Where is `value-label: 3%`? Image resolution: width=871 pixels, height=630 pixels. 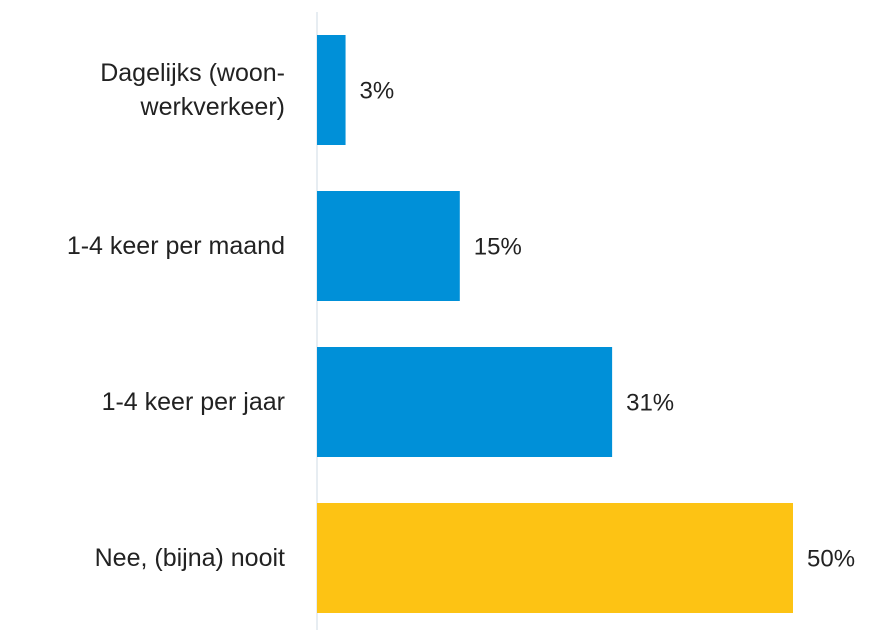 value-label: 3% is located at coordinates (377, 90).